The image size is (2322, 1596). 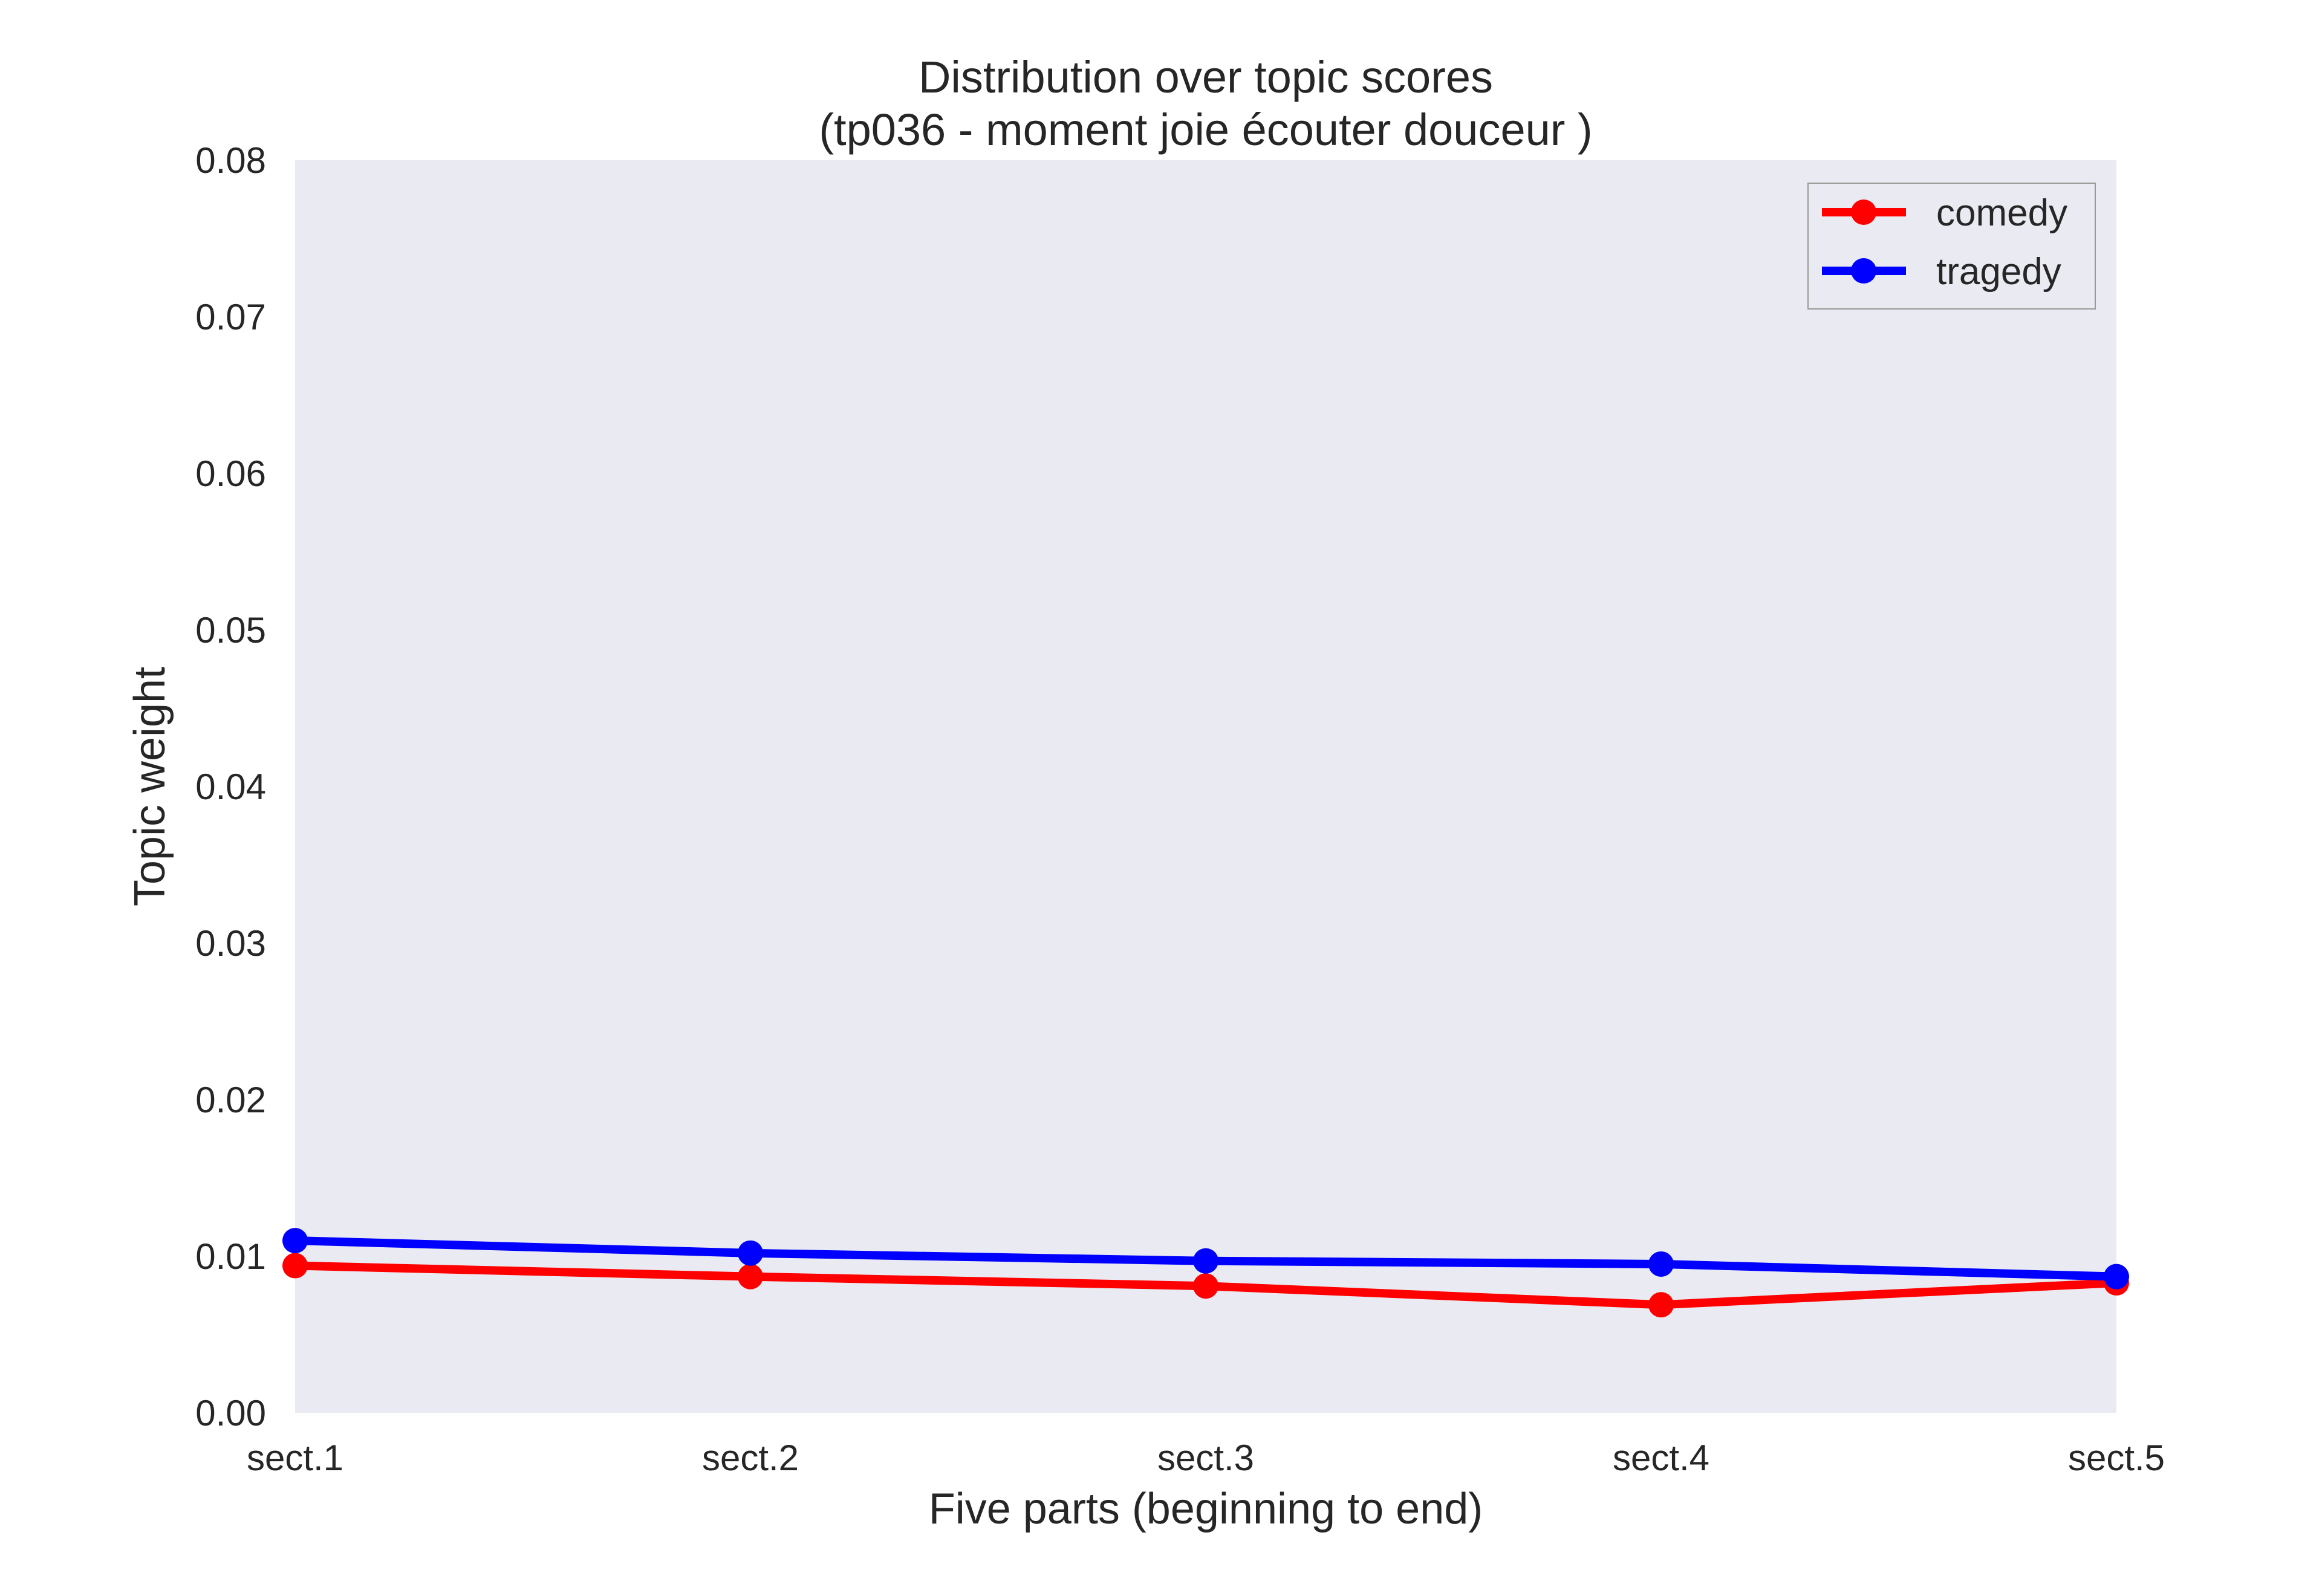 I want to click on x-tick-label: sect.5, so click(x=2116, y=1458).